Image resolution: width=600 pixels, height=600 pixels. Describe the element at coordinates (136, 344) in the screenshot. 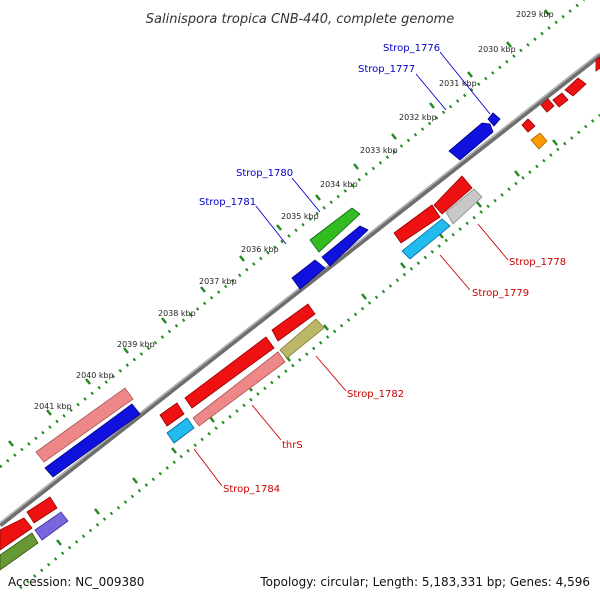

I see `tick-label: 2039 kbp` at that location.